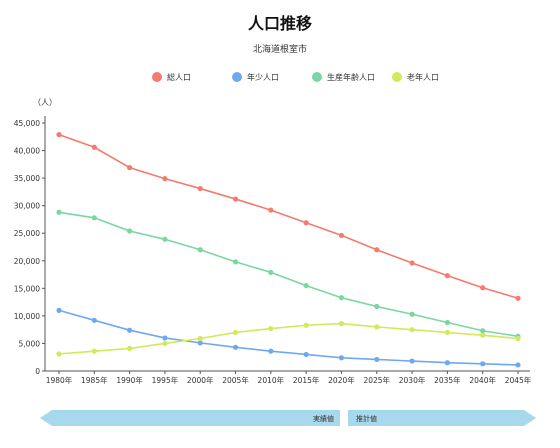  Describe the element at coordinates (279, 23) in the screenshot. I see `chart-title: 人口推移` at that location.